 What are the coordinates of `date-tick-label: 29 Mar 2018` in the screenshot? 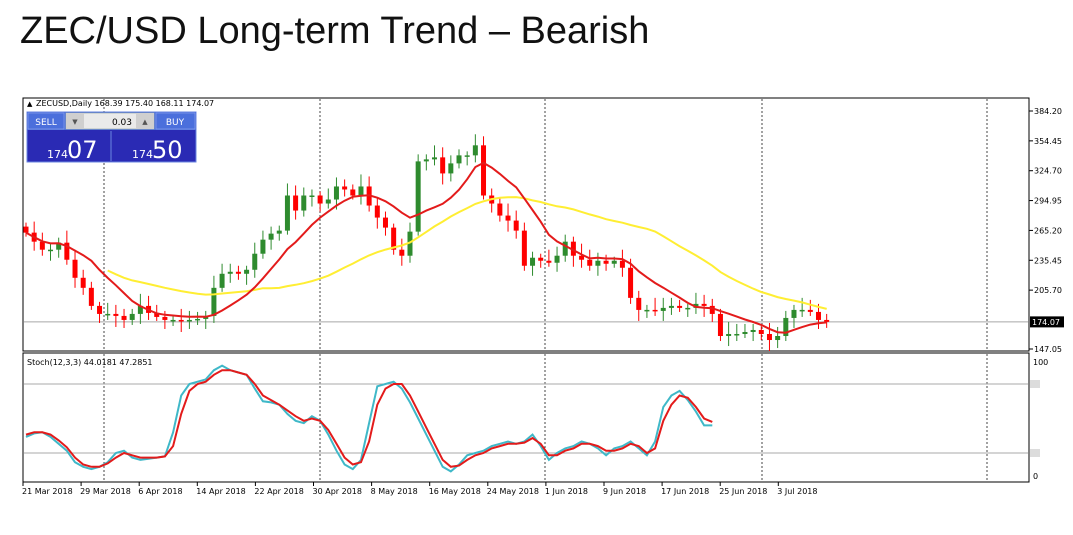 It's located at (105, 491).